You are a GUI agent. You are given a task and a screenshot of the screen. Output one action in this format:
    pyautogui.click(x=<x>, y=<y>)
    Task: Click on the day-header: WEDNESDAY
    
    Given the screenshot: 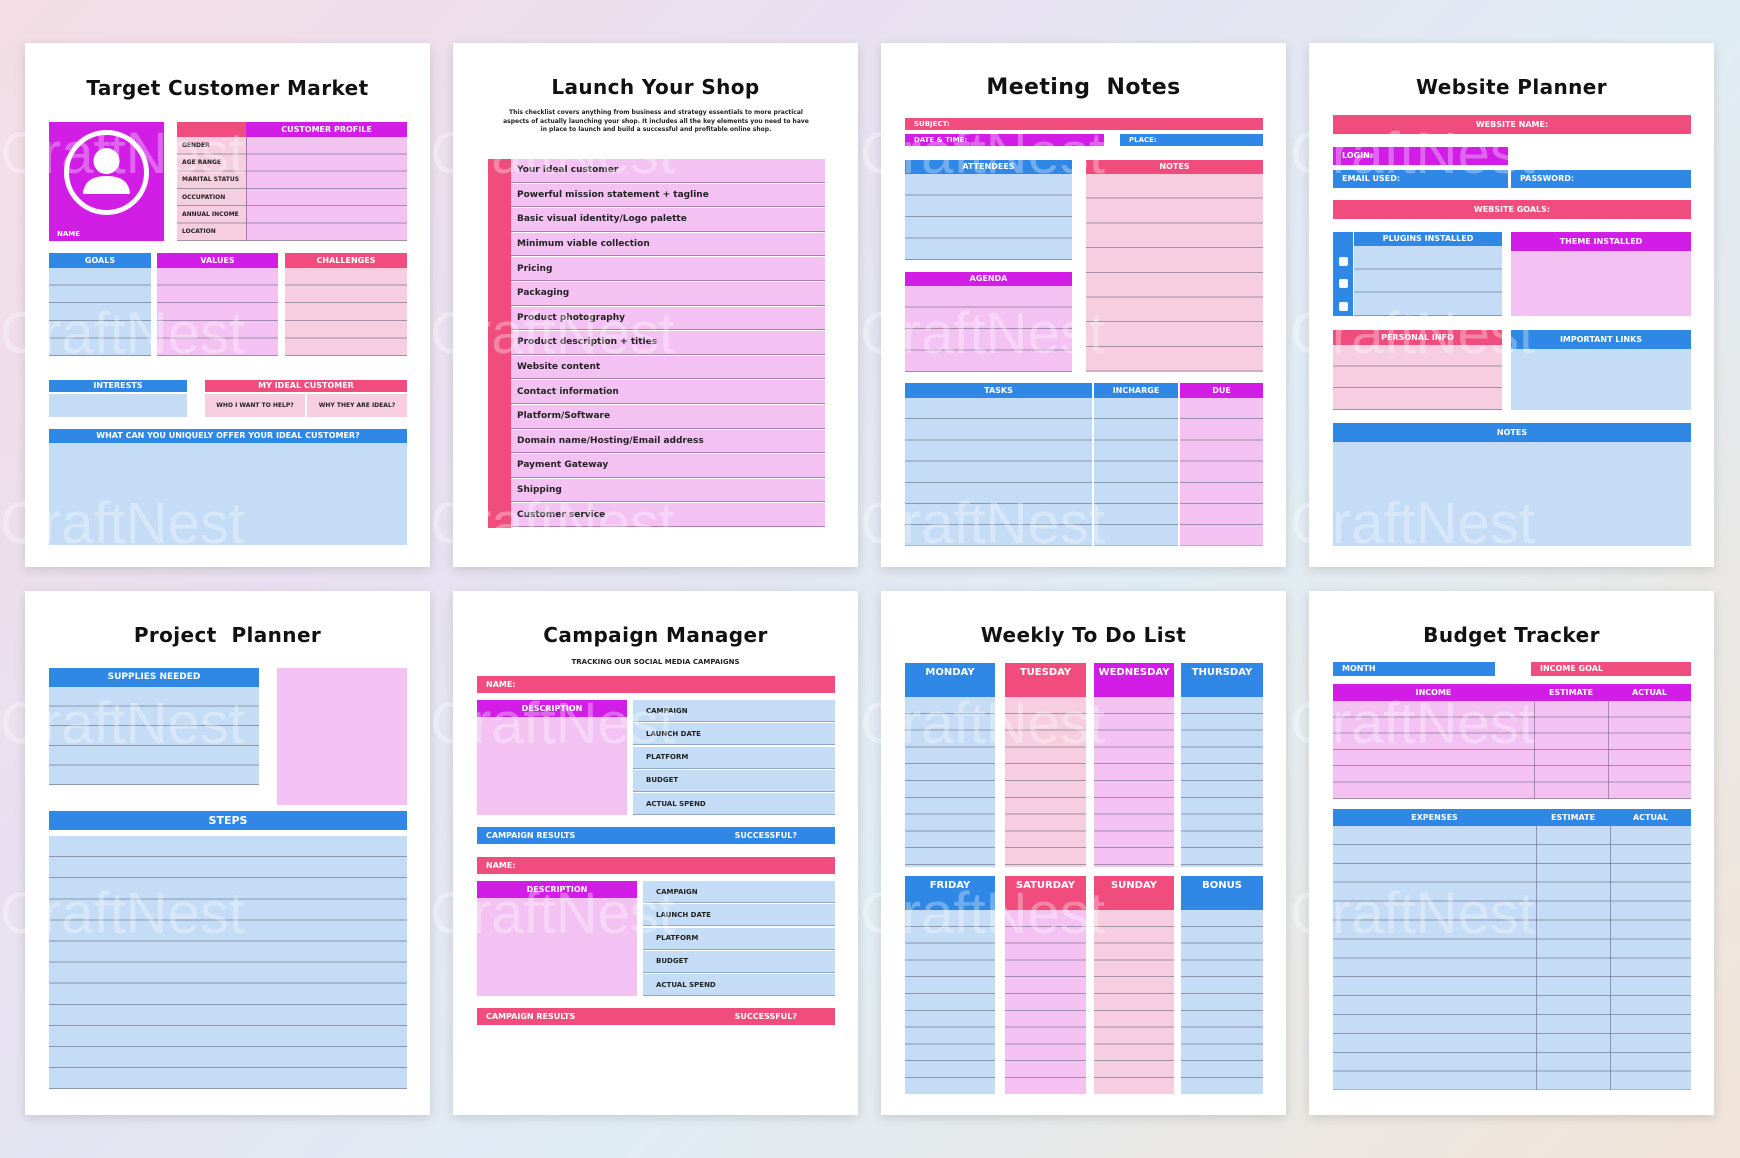 What is the action you would take?
    pyautogui.click(x=1134, y=680)
    